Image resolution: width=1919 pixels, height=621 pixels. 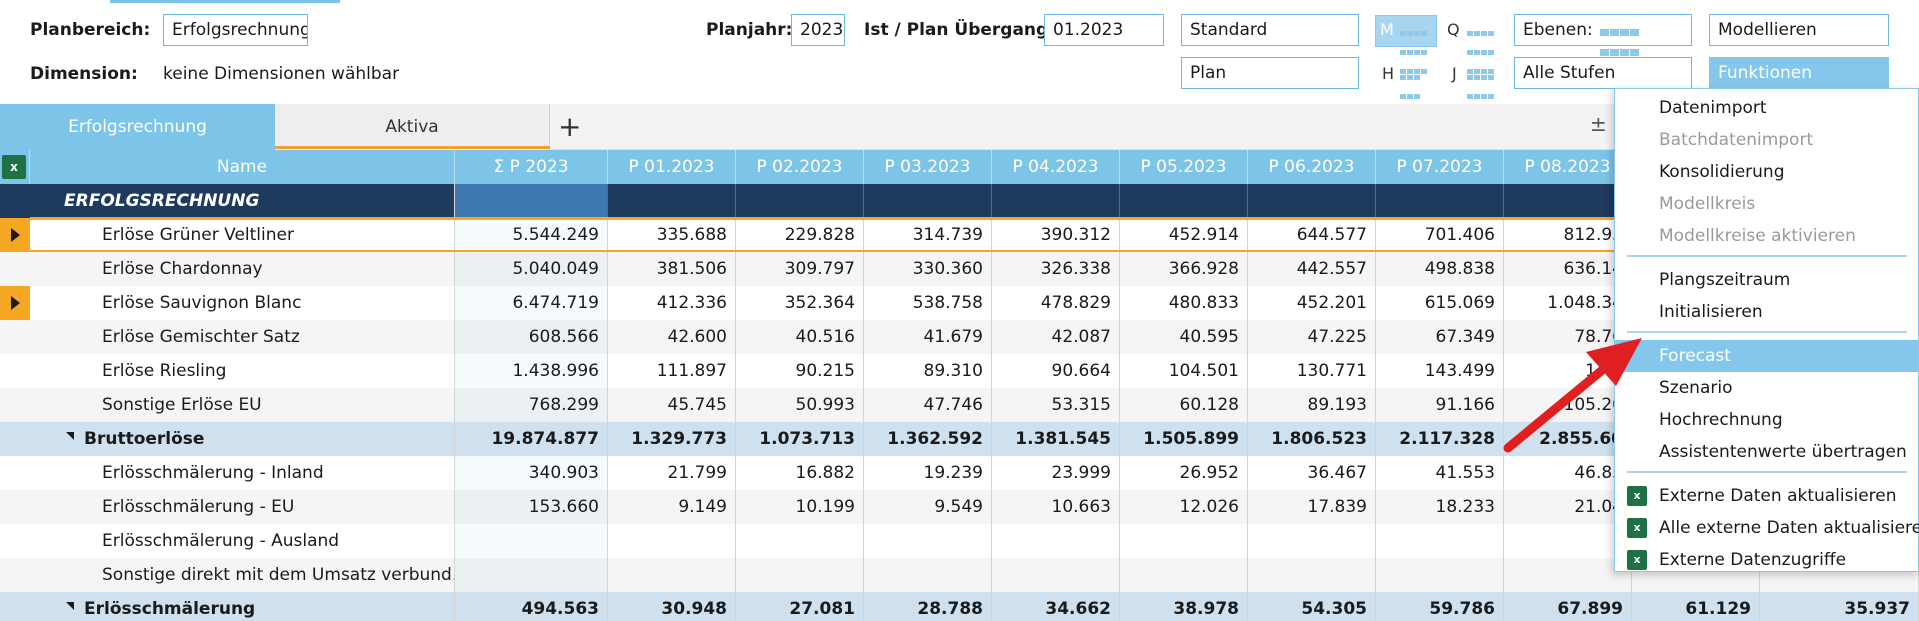 I want to click on modellieren-select: Modellieren, so click(x=1799, y=30).